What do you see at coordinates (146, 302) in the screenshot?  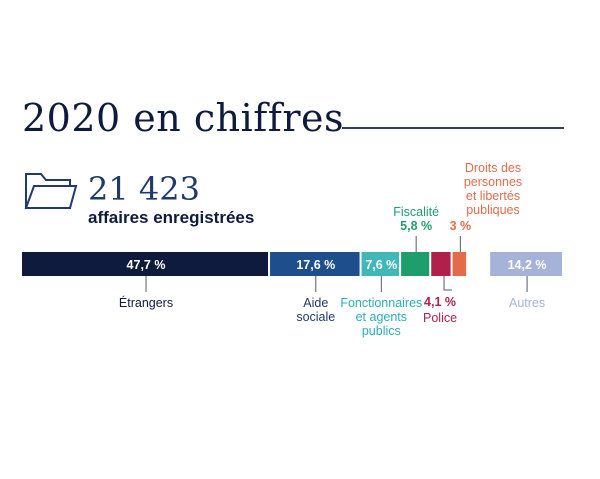 I see `category-label: Étrangers` at bounding box center [146, 302].